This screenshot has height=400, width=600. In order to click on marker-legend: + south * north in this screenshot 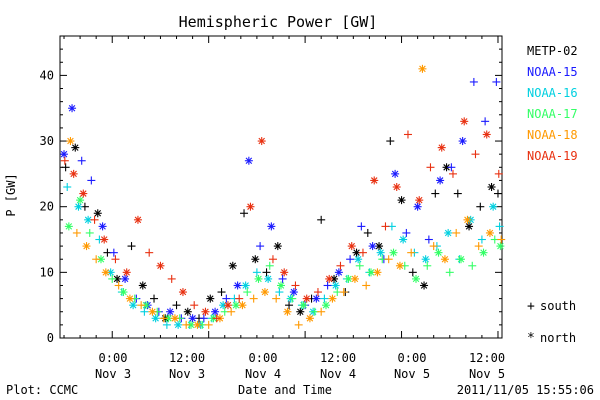, I will do `click(551, 322)`.